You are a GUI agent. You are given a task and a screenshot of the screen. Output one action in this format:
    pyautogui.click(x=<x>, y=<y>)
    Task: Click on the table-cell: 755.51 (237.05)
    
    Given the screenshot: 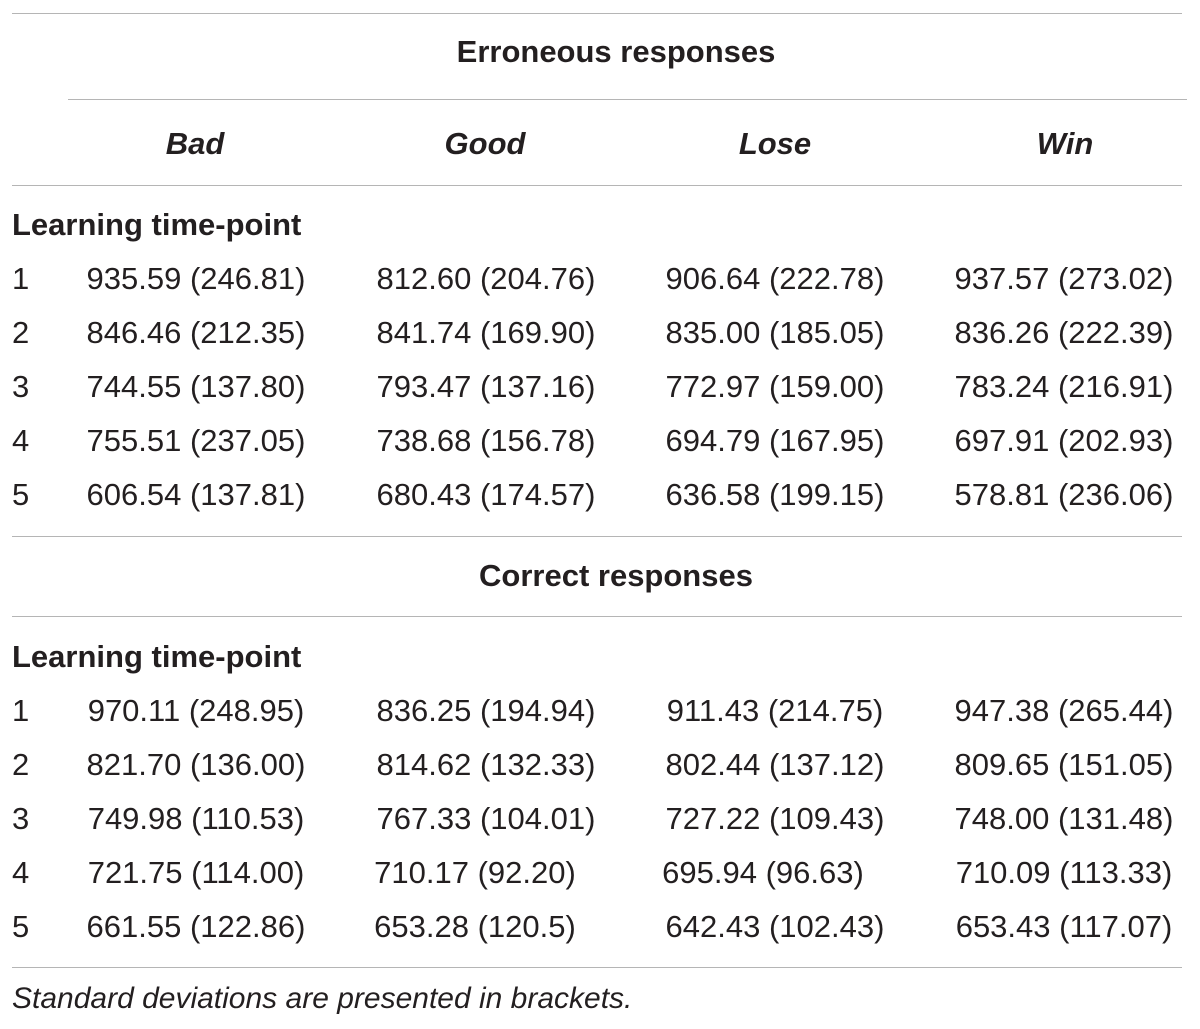 What is the action you would take?
    pyautogui.click(x=196, y=440)
    